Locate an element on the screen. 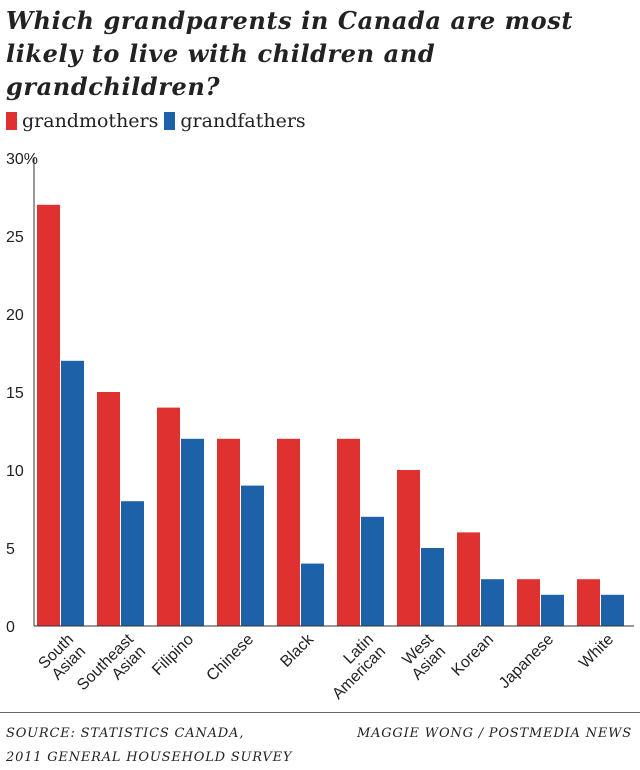 This screenshot has height=770, width=640. x-tick-label: Korean is located at coordinates (473, 655).